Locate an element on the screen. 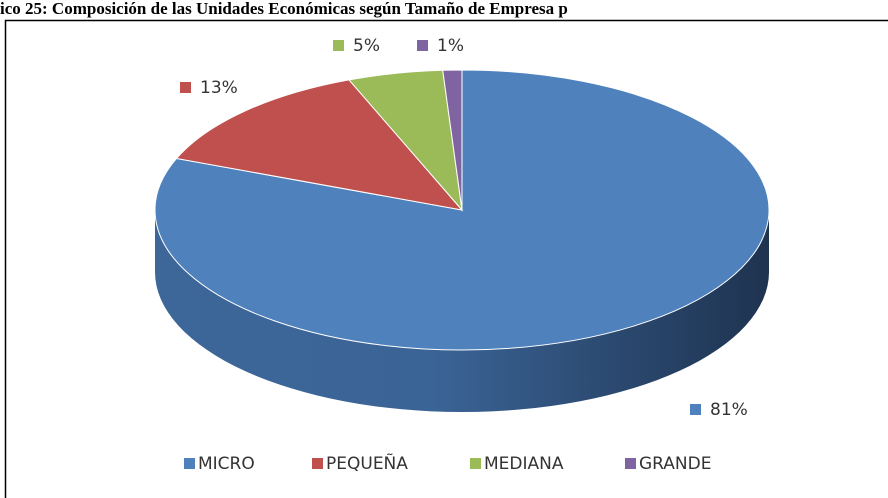  legend-label: PEQUEÑA is located at coordinates (367, 463).